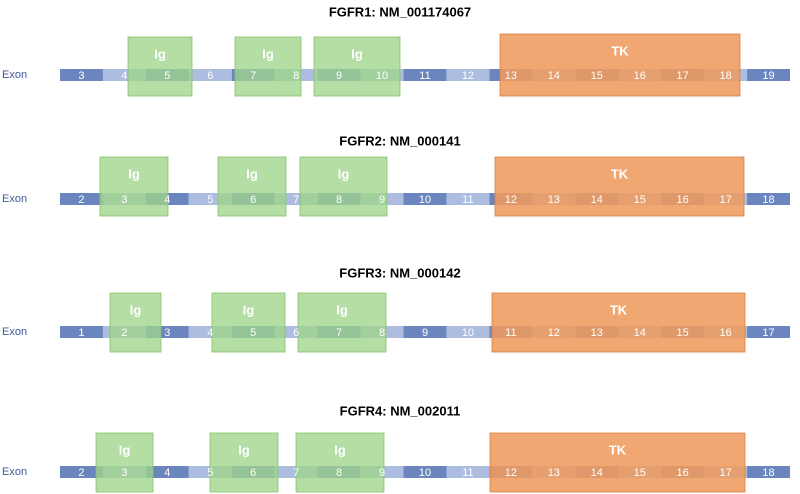  What do you see at coordinates (400, 11) in the screenshot?
I see `gene-title: FGFR1: NM_001174067` at bounding box center [400, 11].